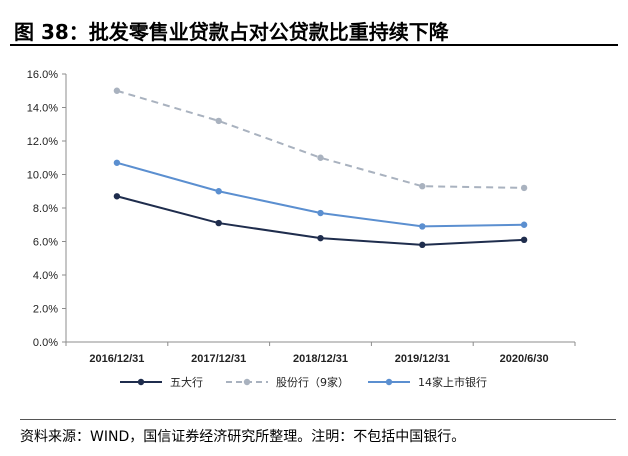  What do you see at coordinates (231, 32) in the screenshot?
I see `chart-title: 图 38：批发零售业贷款占对公贷款比重持续下降` at bounding box center [231, 32].